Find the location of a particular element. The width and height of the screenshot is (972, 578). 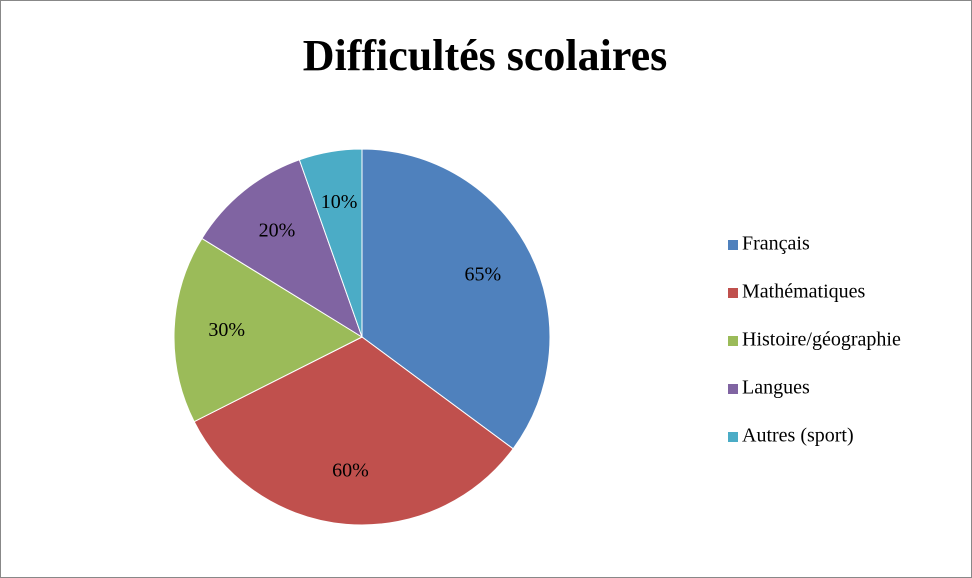

data-label: 20% is located at coordinates (277, 230).